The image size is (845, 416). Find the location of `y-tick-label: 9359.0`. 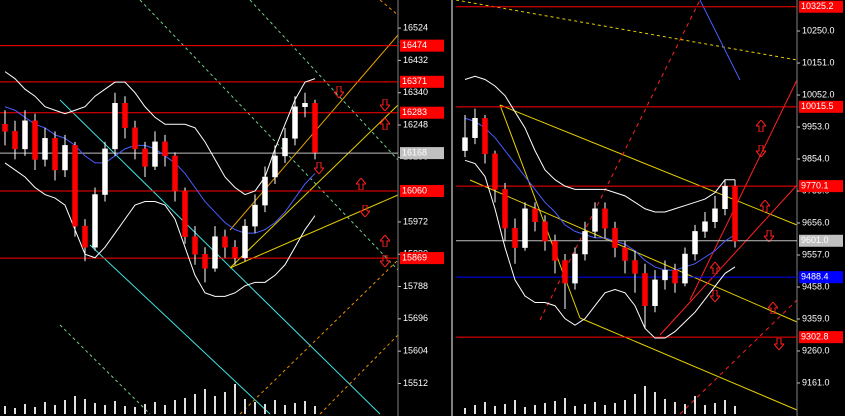

y-tick-label: 9359.0 is located at coordinates (816, 318).